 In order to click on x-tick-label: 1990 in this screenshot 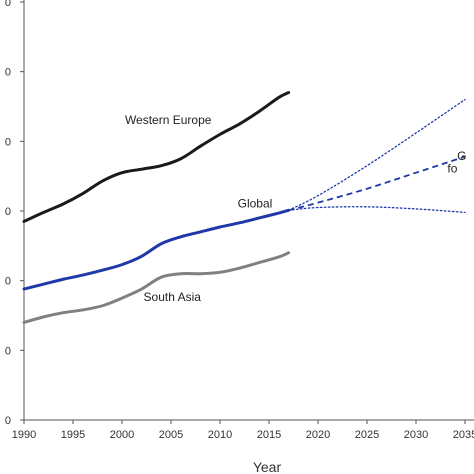, I will do `click(24, 435)`.